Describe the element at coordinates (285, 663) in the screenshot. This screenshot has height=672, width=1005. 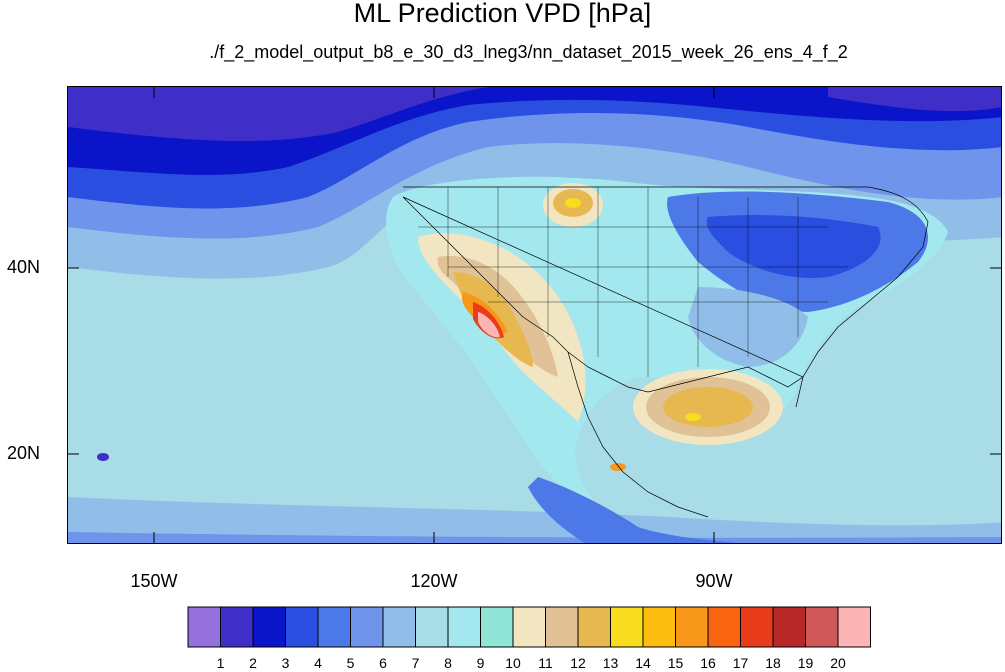
I see `colorbar-tick-label: 3` at that location.